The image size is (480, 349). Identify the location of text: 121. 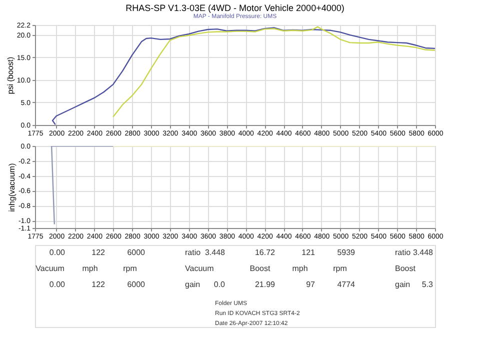
(309, 252).